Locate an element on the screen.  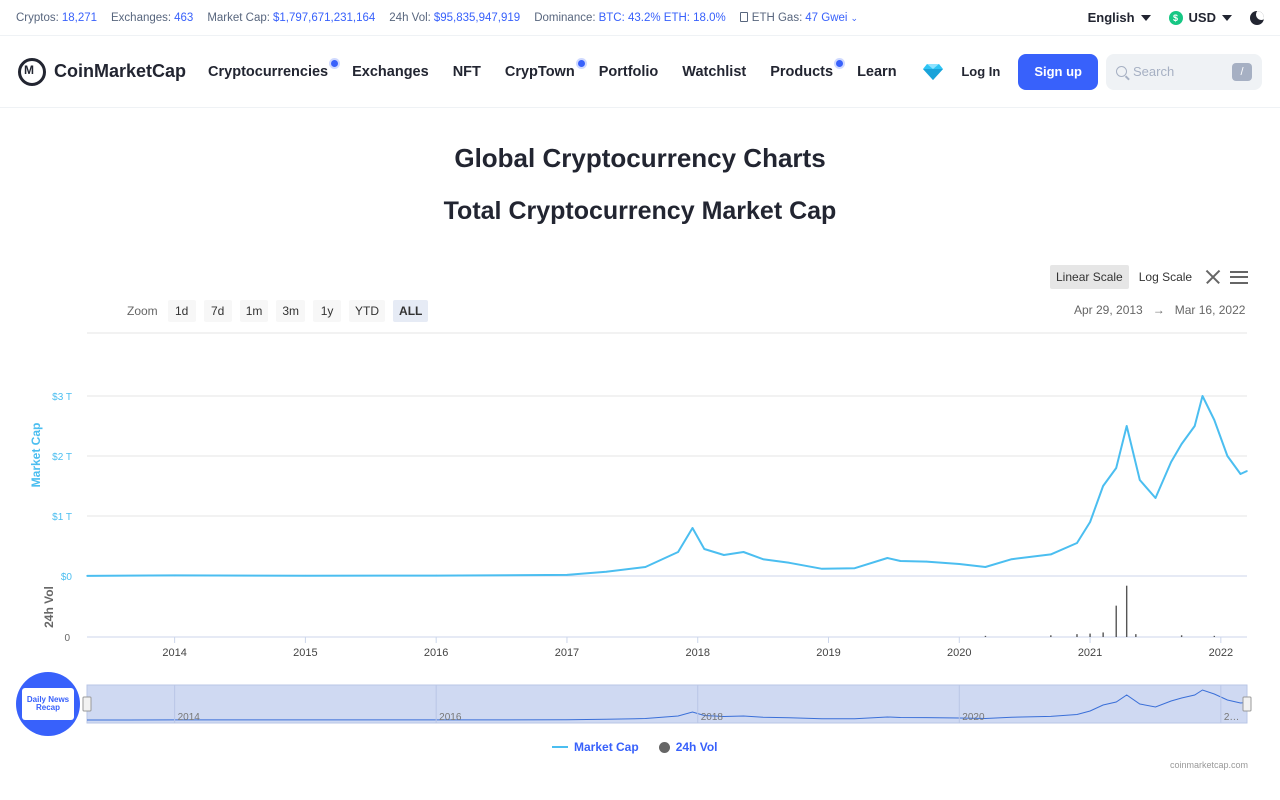
search-box: / is located at coordinates (1184, 71).